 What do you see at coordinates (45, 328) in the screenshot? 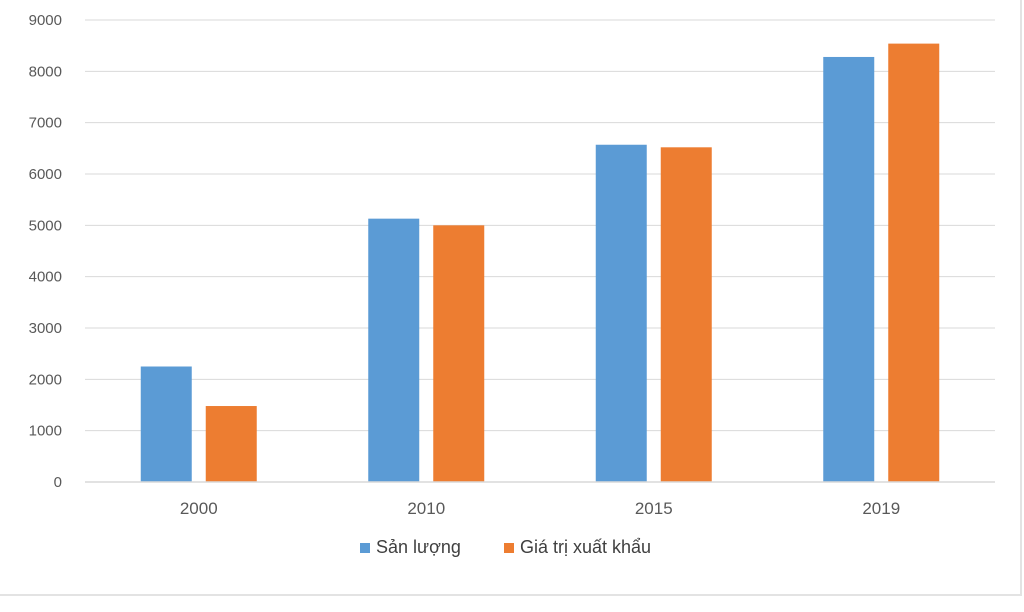
I see `y-tick-label: 3000` at bounding box center [45, 328].